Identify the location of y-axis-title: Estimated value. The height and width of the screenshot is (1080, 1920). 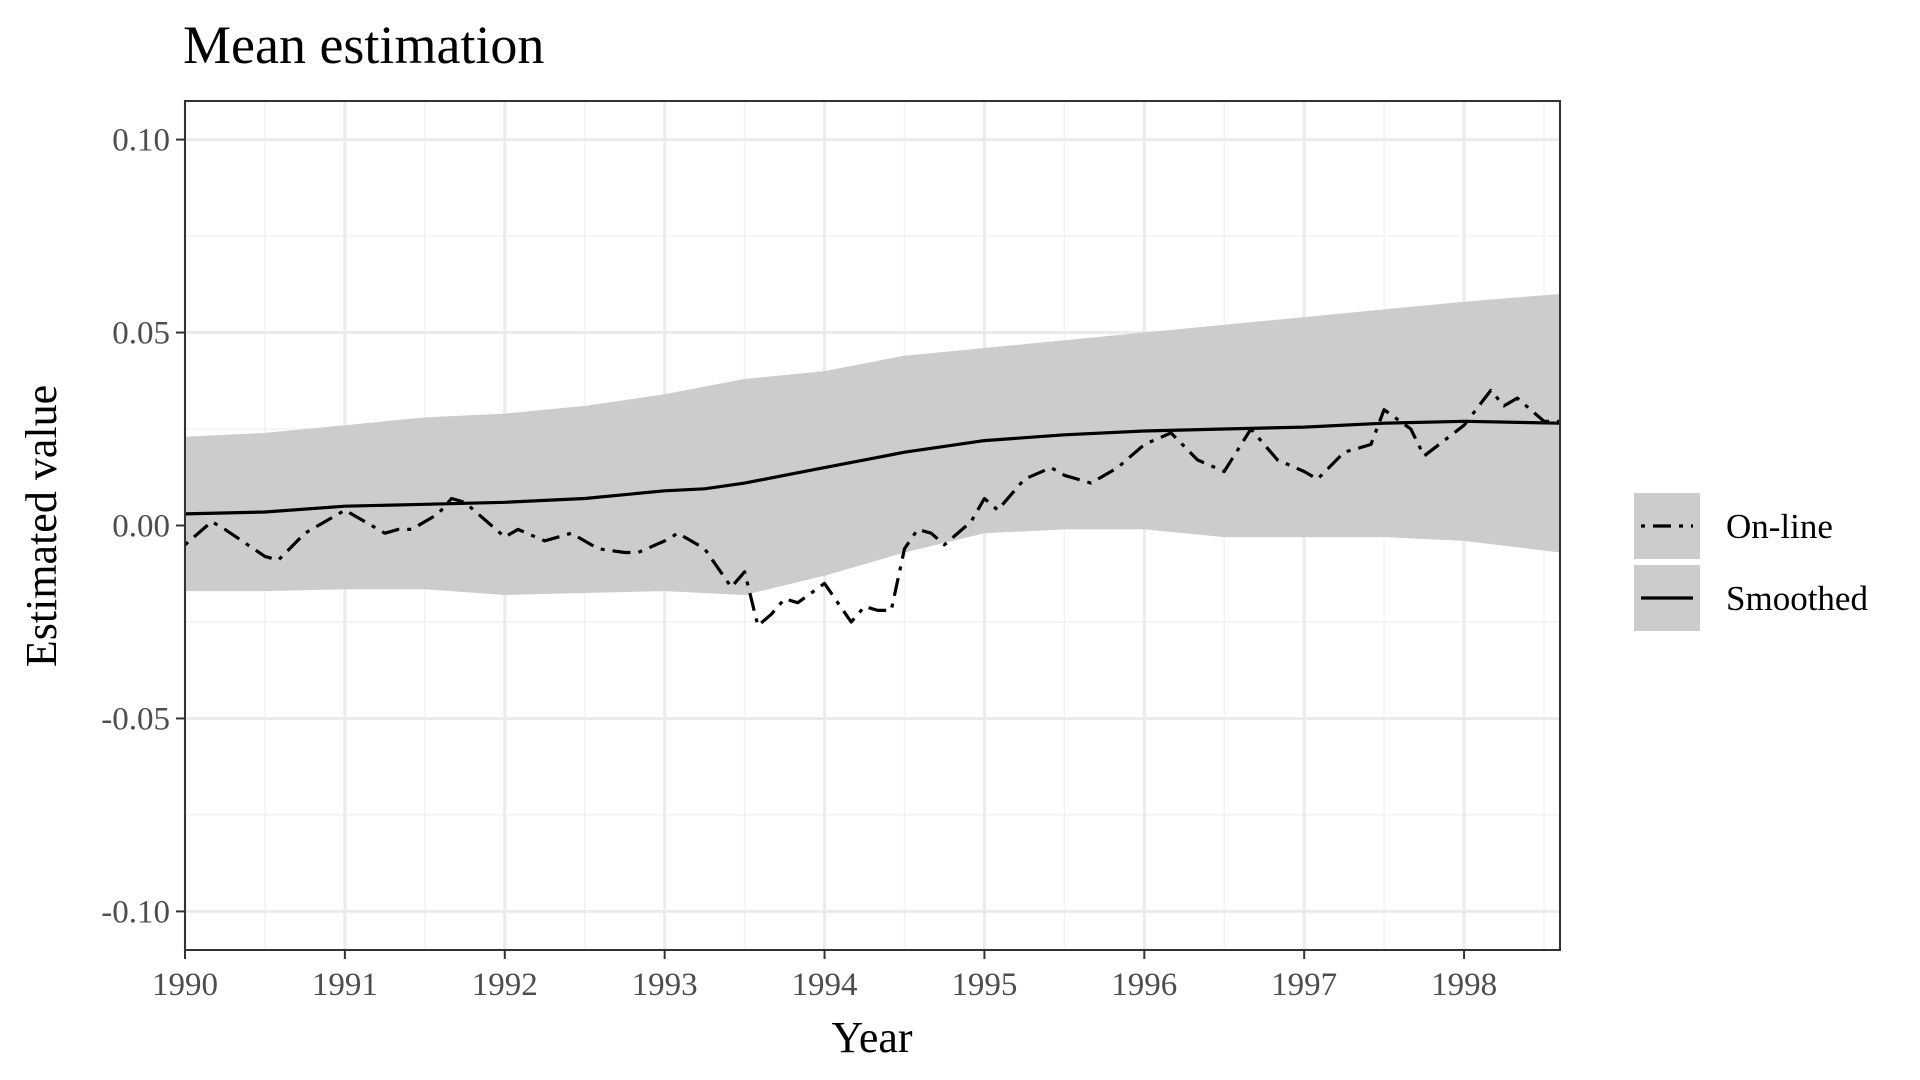
(41, 526).